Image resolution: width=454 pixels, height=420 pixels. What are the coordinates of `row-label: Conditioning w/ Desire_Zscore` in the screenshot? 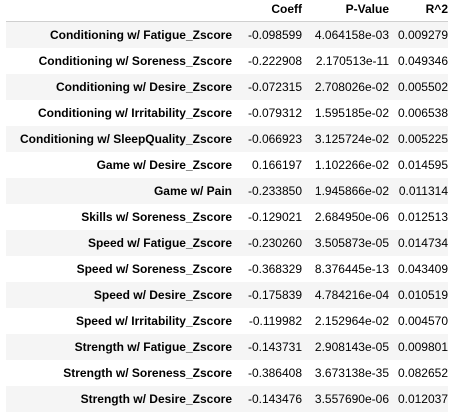 It's located at (143, 86).